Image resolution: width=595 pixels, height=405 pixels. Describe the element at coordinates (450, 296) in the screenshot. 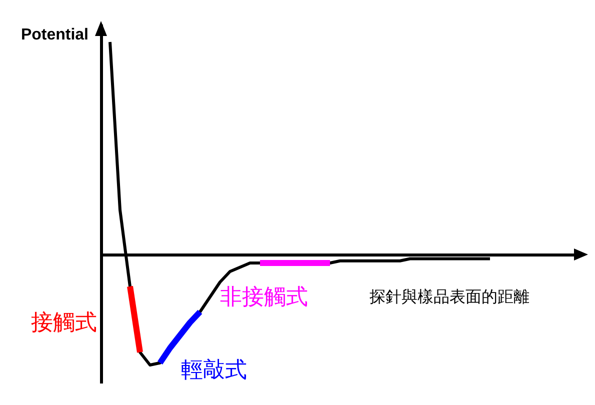

I see `x-axis-title: 探針與樣品表面的距離` at that location.